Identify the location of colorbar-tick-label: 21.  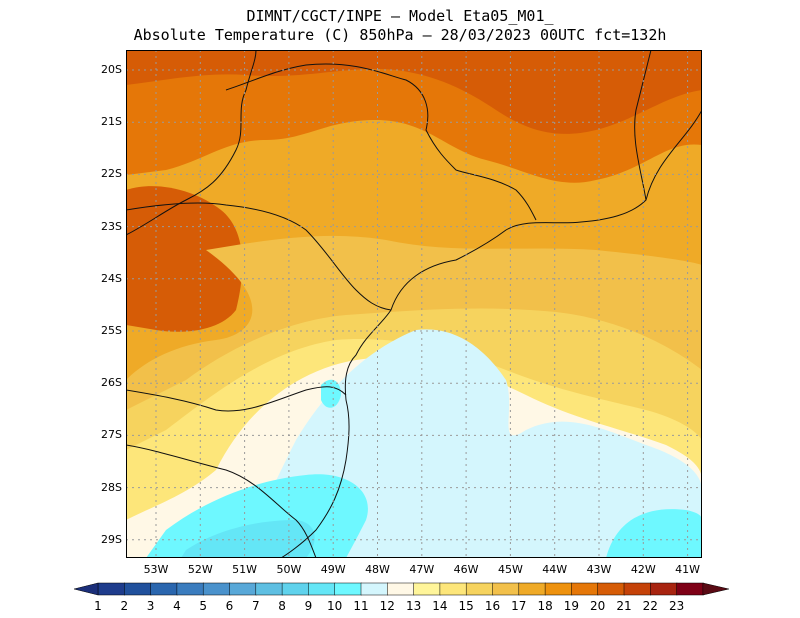
(624, 606).